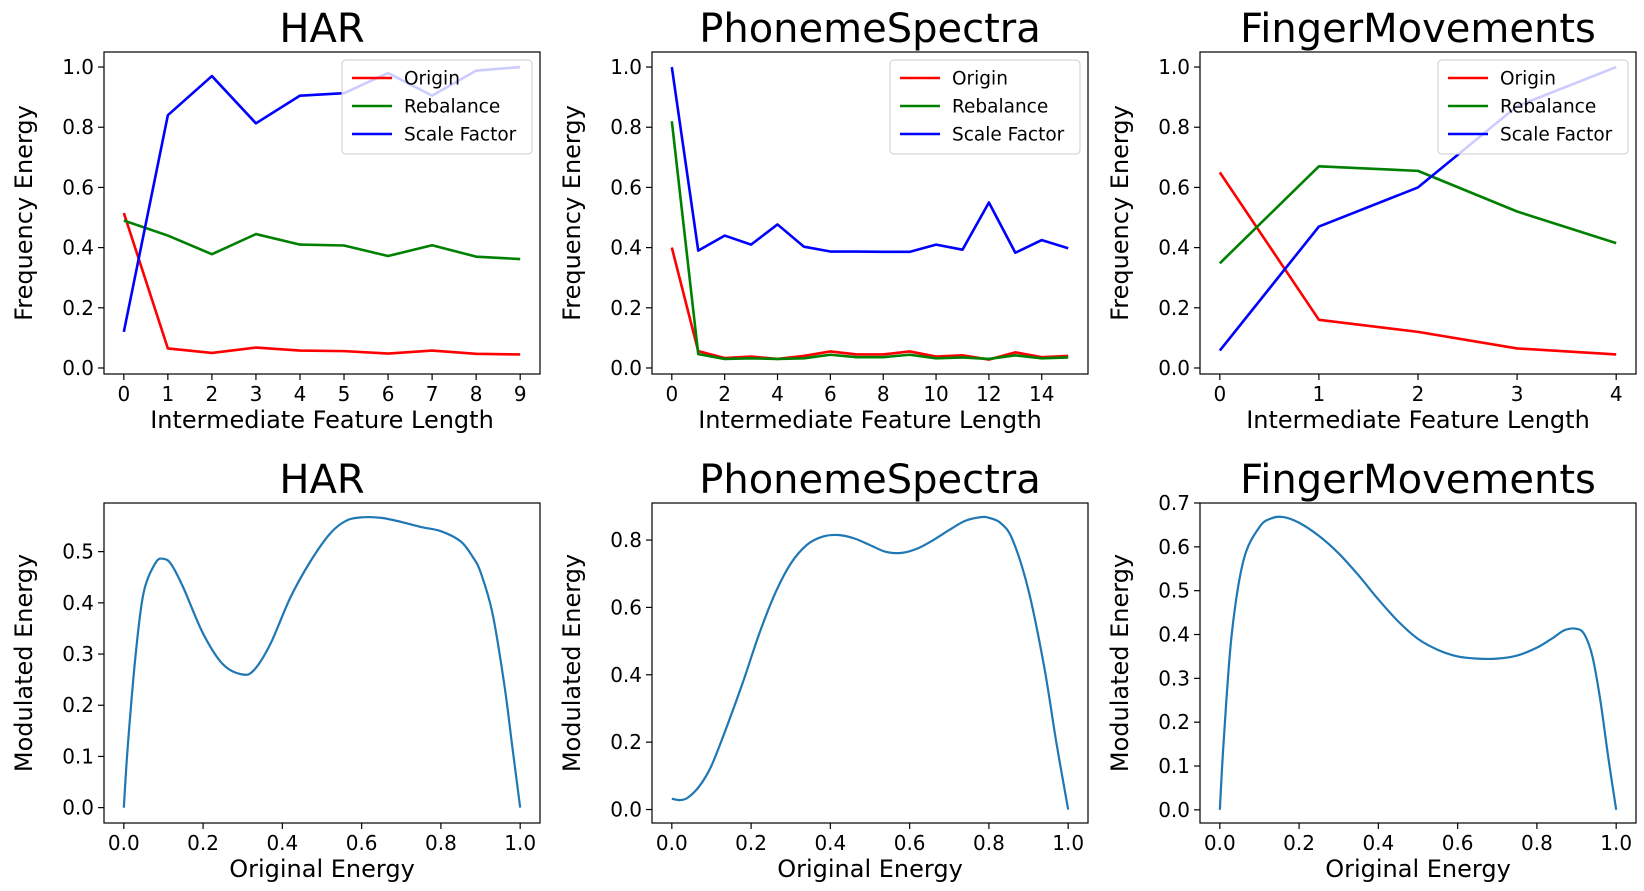 The width and height of the screenshot is (1644, 891). Describe the element at coordinates (671, 394) in the screenshot. I see `x-tick-label: 0` at that location.